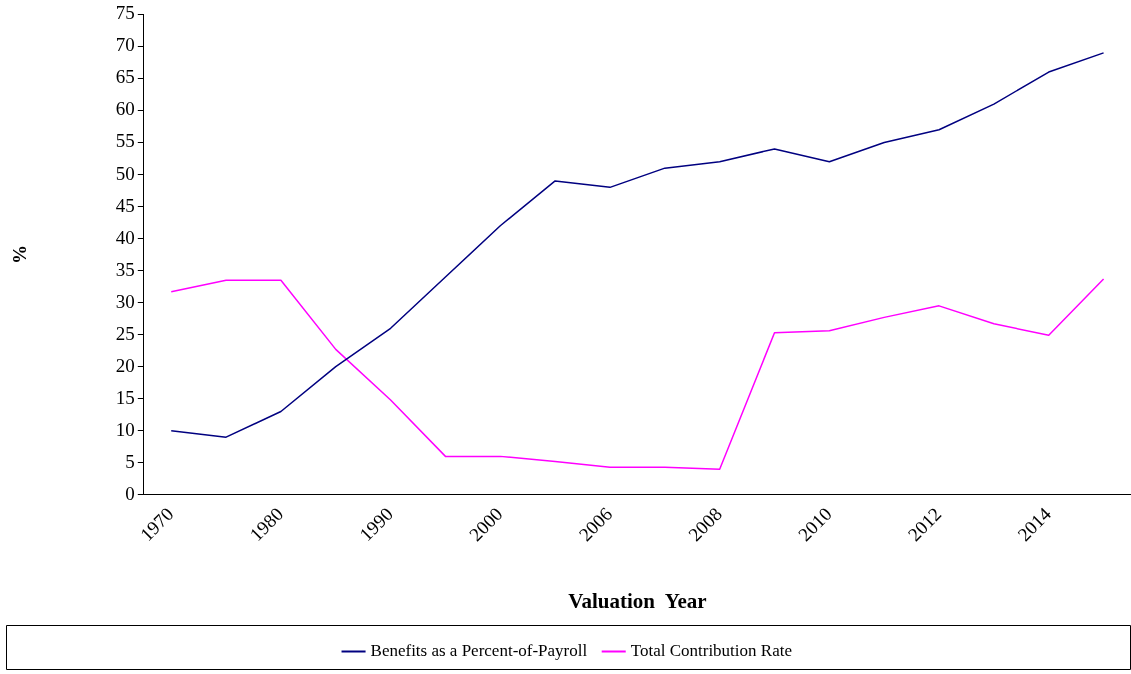 Image resolution: width=1131 pixels, height=674 pixels. Describe the element at coordinates (125, 365) in the screenshot. I see `y-tick-label: 20` at that location.